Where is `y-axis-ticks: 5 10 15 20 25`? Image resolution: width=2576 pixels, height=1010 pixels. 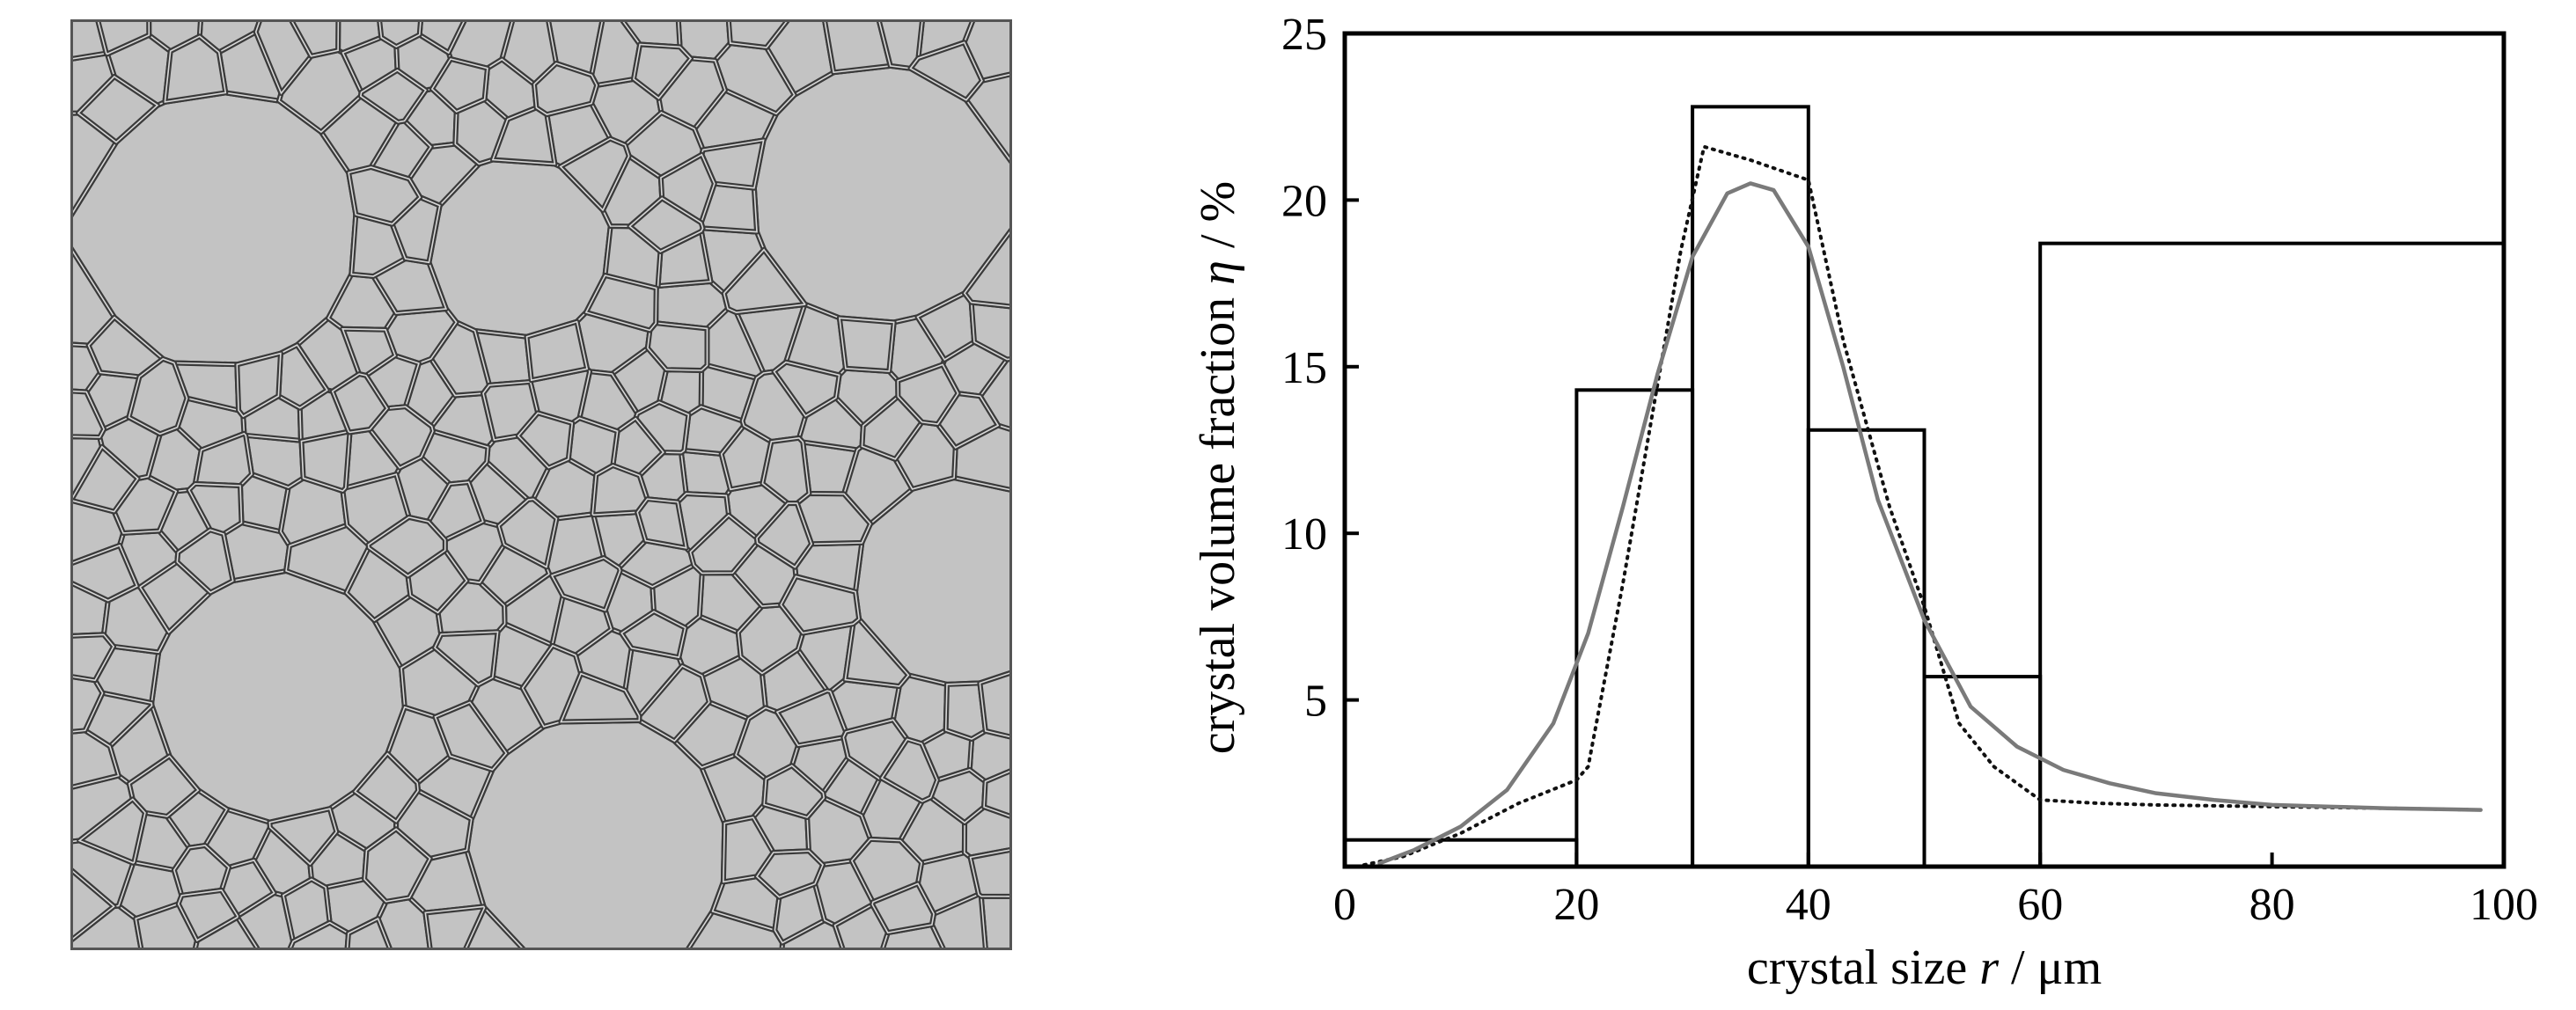 y-axis-ticks: 5 10 15 20 25 is located at coordinates (1320, 368).